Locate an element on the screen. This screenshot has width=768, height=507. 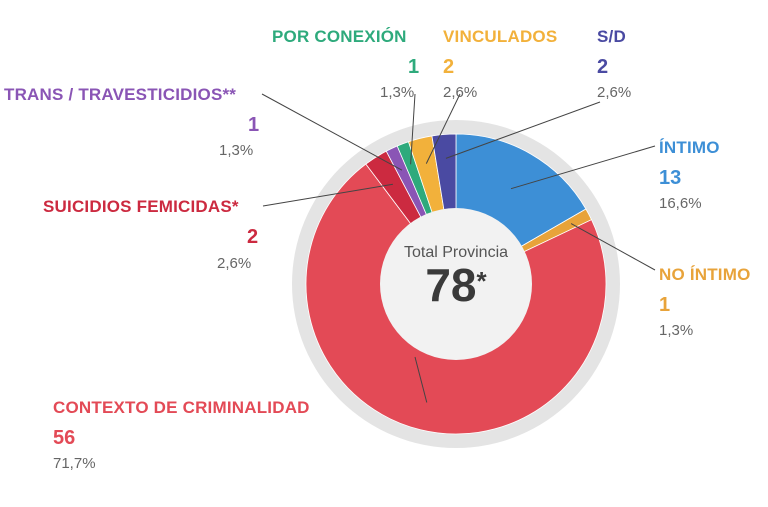
pct-sd: 2,6% is located at coordinates (614, 92).